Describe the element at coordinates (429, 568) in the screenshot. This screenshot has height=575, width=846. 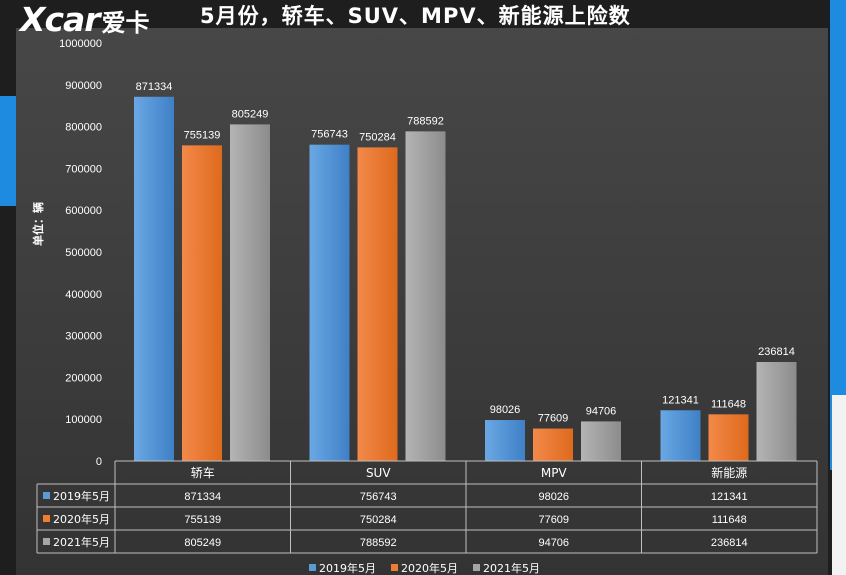
I see `legend-item: 2020年5月` at that location.